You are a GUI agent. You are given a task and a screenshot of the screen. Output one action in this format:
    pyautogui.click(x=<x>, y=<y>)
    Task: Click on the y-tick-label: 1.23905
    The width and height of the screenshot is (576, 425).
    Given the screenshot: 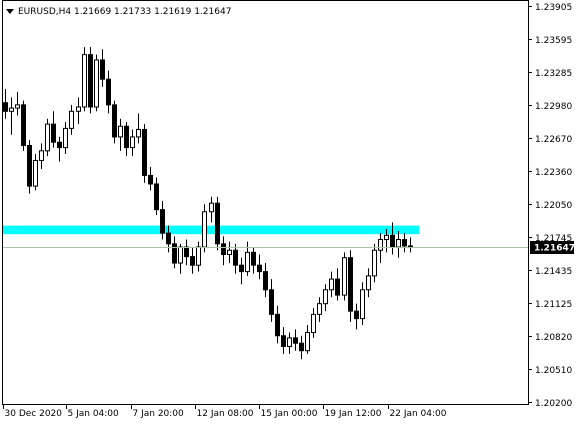 What is the action you would take?
    pyautogui.click(x=553, y=8)
    